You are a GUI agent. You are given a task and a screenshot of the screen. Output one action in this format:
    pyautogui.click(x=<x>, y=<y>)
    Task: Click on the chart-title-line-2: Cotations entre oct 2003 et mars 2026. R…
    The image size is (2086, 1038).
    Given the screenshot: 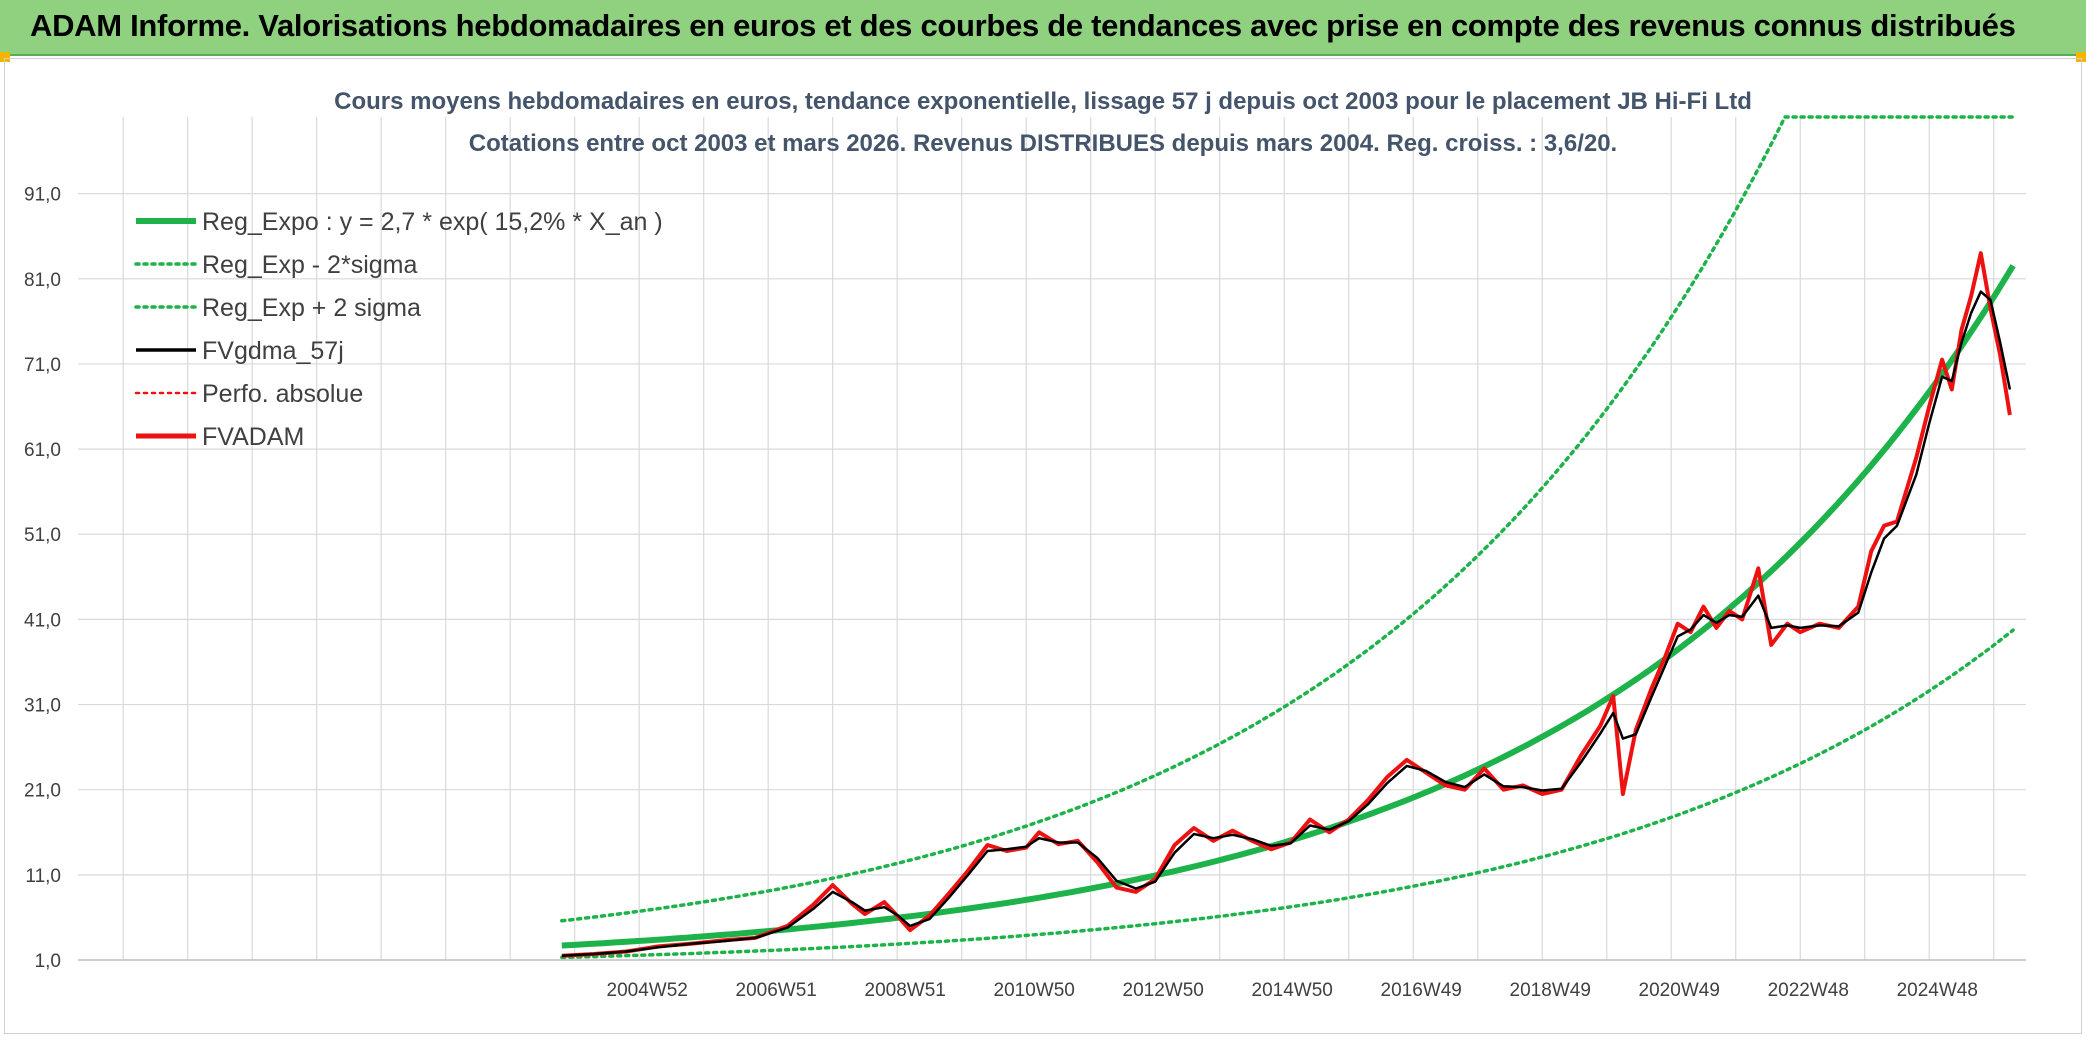 What is the action you would take?
    pyautogui.click(x=1043, y=143)
    